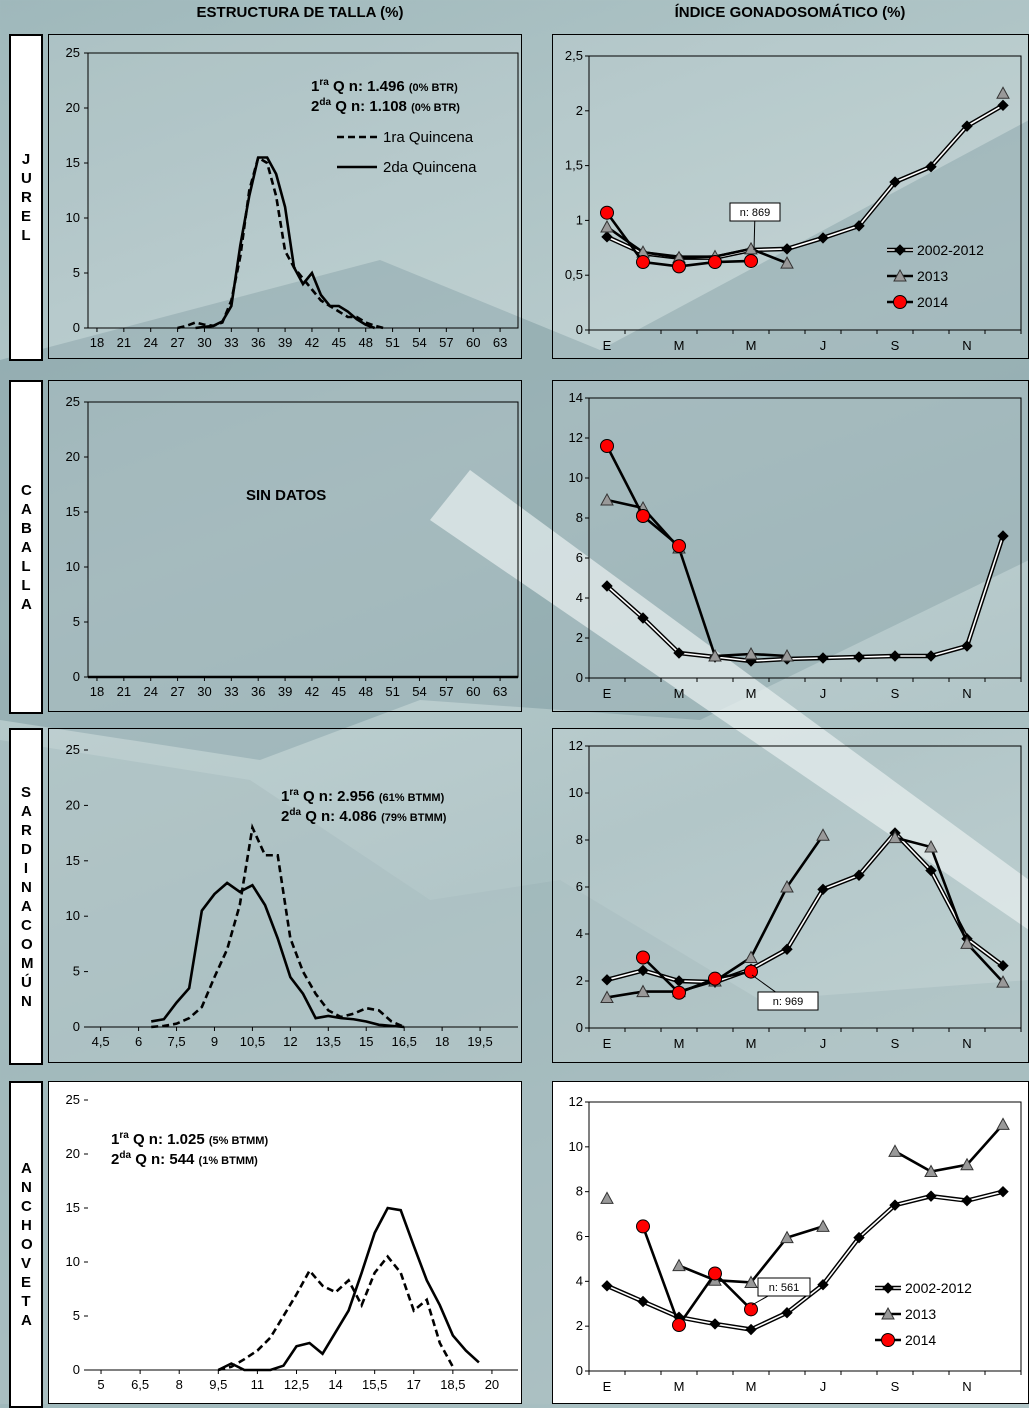 Image resolution: width=1029 pixels, height=1408 pixels. What do you see at coordinates (140, 1384) in the screenshot?
I see `x-tick-label: 6,5` at bounding box center [140, 1384].